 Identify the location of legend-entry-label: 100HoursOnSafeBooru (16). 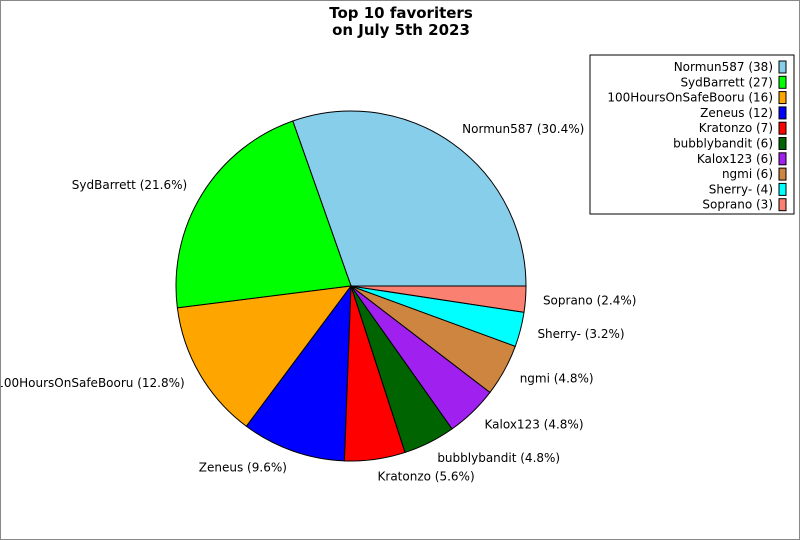
(690, 98).